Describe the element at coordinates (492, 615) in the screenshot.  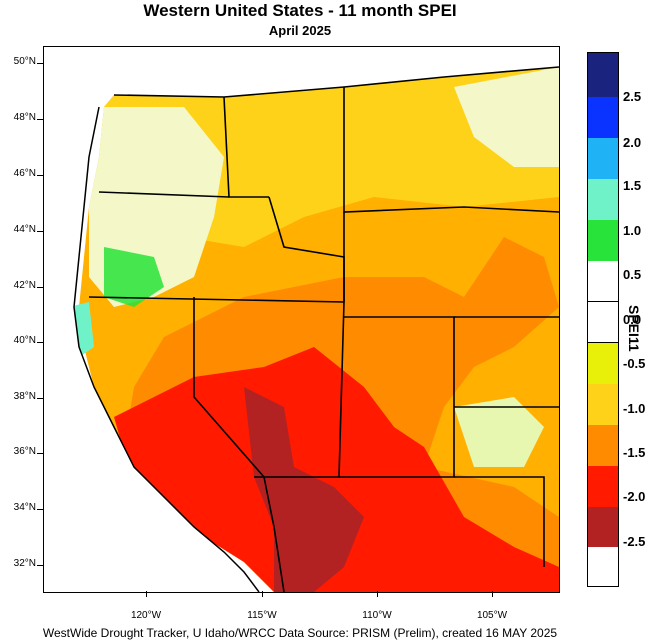
I see `lon-label: 105°W` at that location.